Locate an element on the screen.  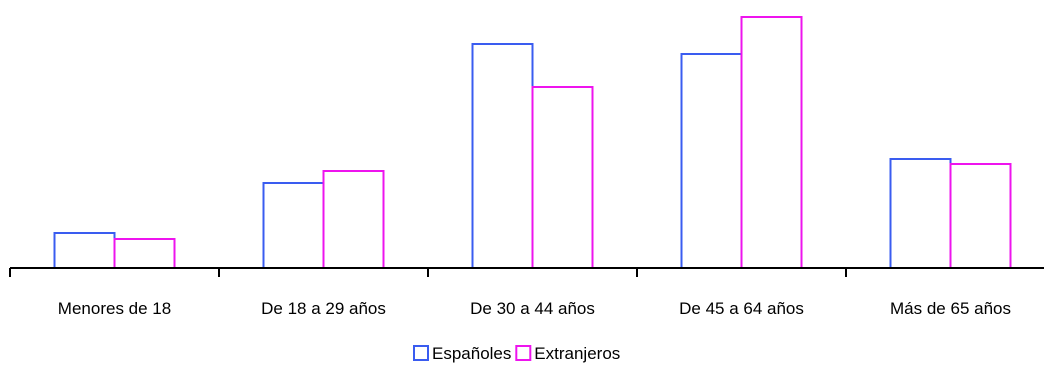
x-axis is located at coordinates (526, 272).